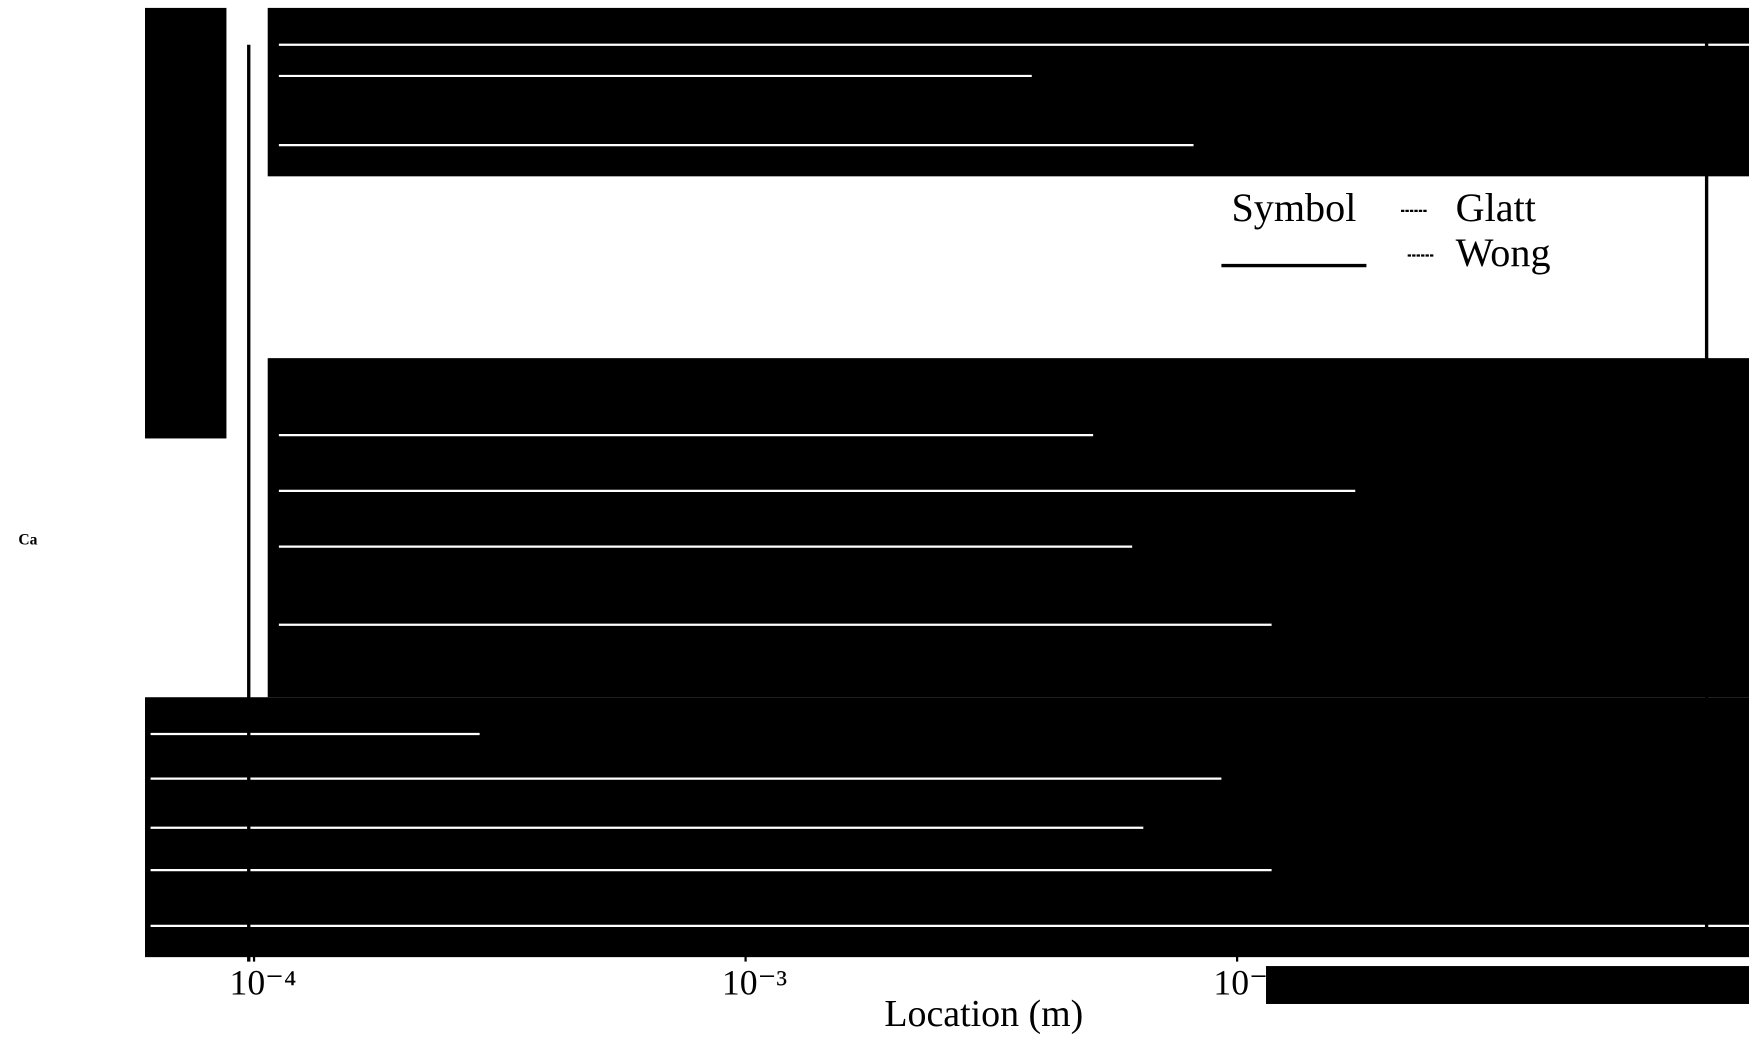 This screenshot has height=1042, width=1749. I want to click on y-axis-label: Ca, so click(27, 540).